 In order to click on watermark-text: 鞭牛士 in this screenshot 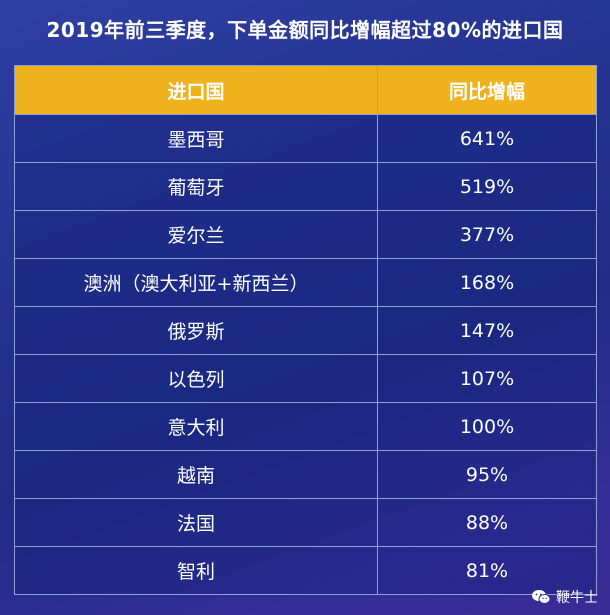, I will do `click(577, 598)`.